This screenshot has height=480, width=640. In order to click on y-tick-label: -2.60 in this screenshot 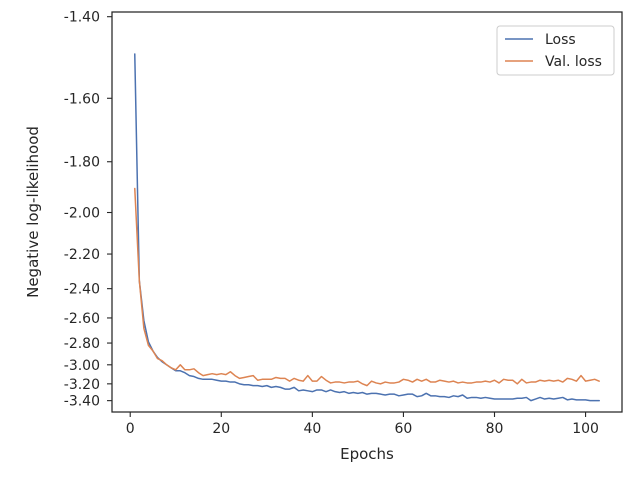, I will do `click(82, 319)`.